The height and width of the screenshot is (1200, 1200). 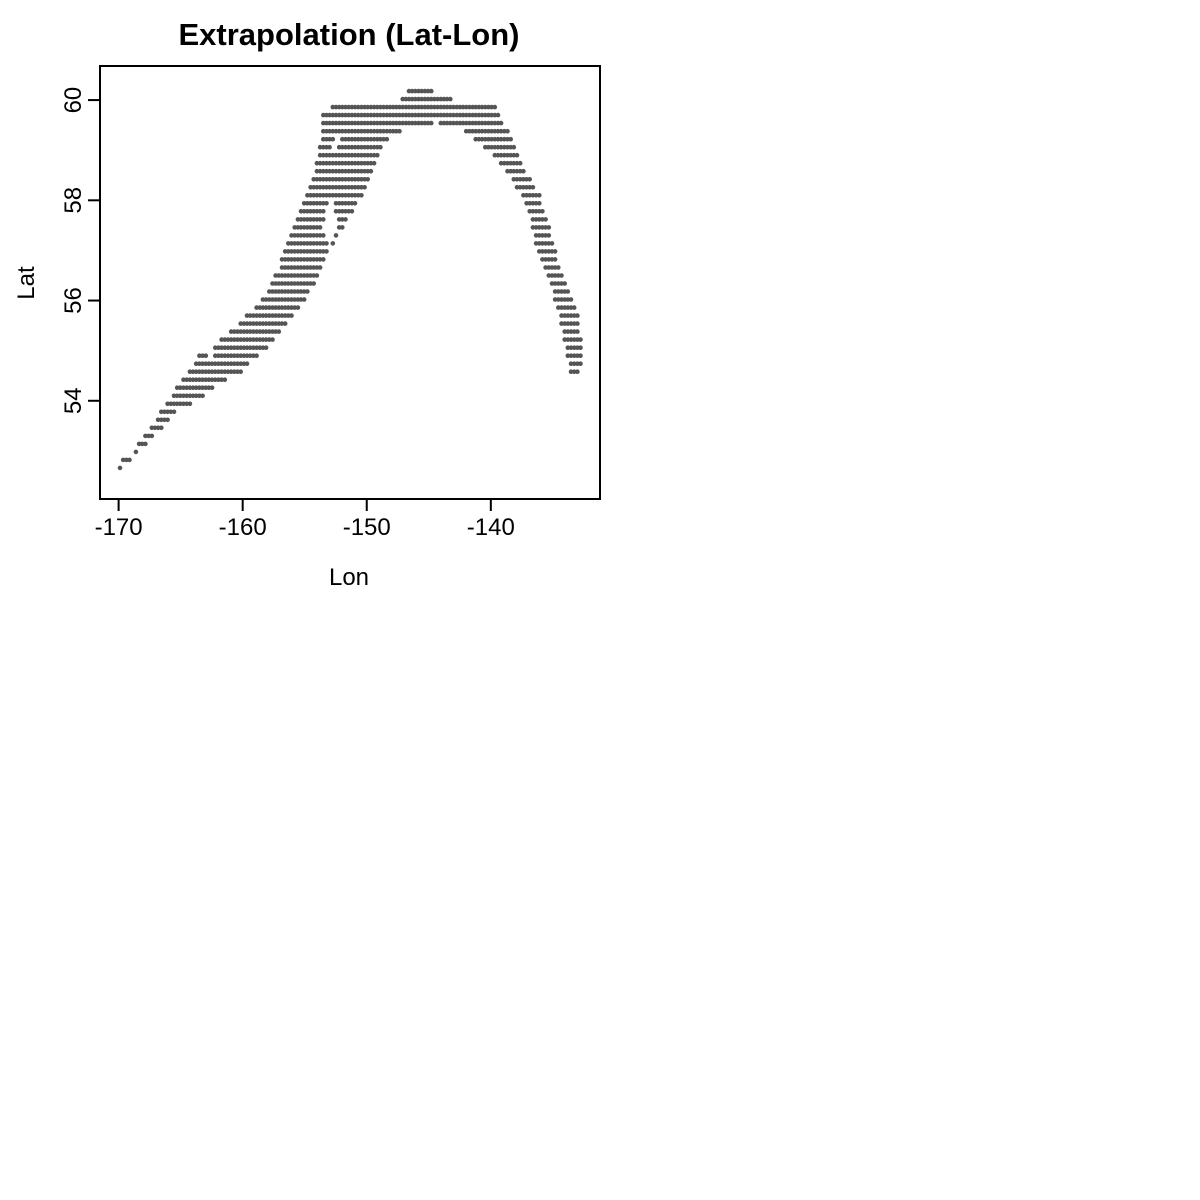 What do you see at coordinates (491, 527) in the screenshot?
I see `x-tick-label: -140` at bounding box center [491, 527].